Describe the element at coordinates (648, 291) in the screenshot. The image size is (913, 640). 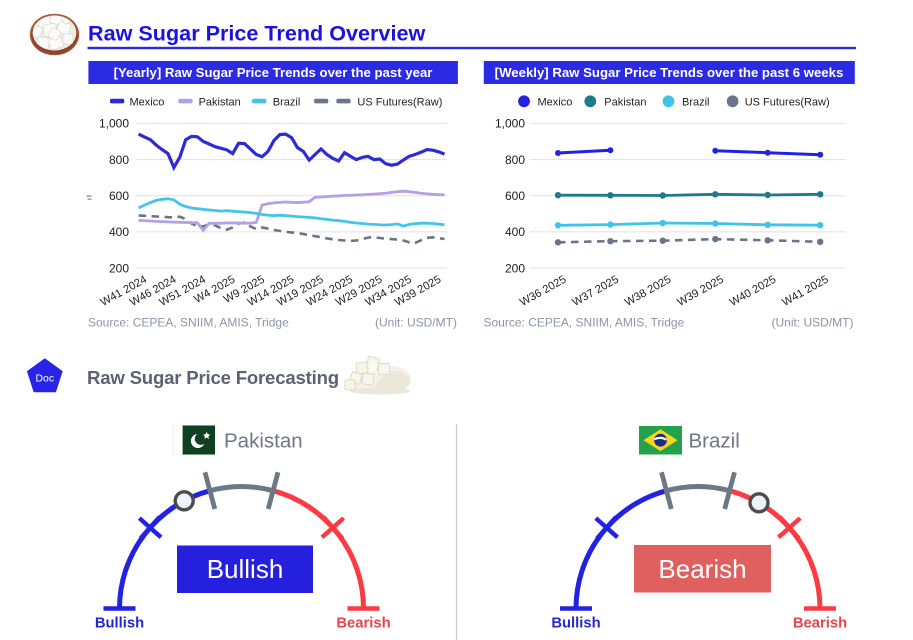
I see `svg-text: W38 2025` at that location.